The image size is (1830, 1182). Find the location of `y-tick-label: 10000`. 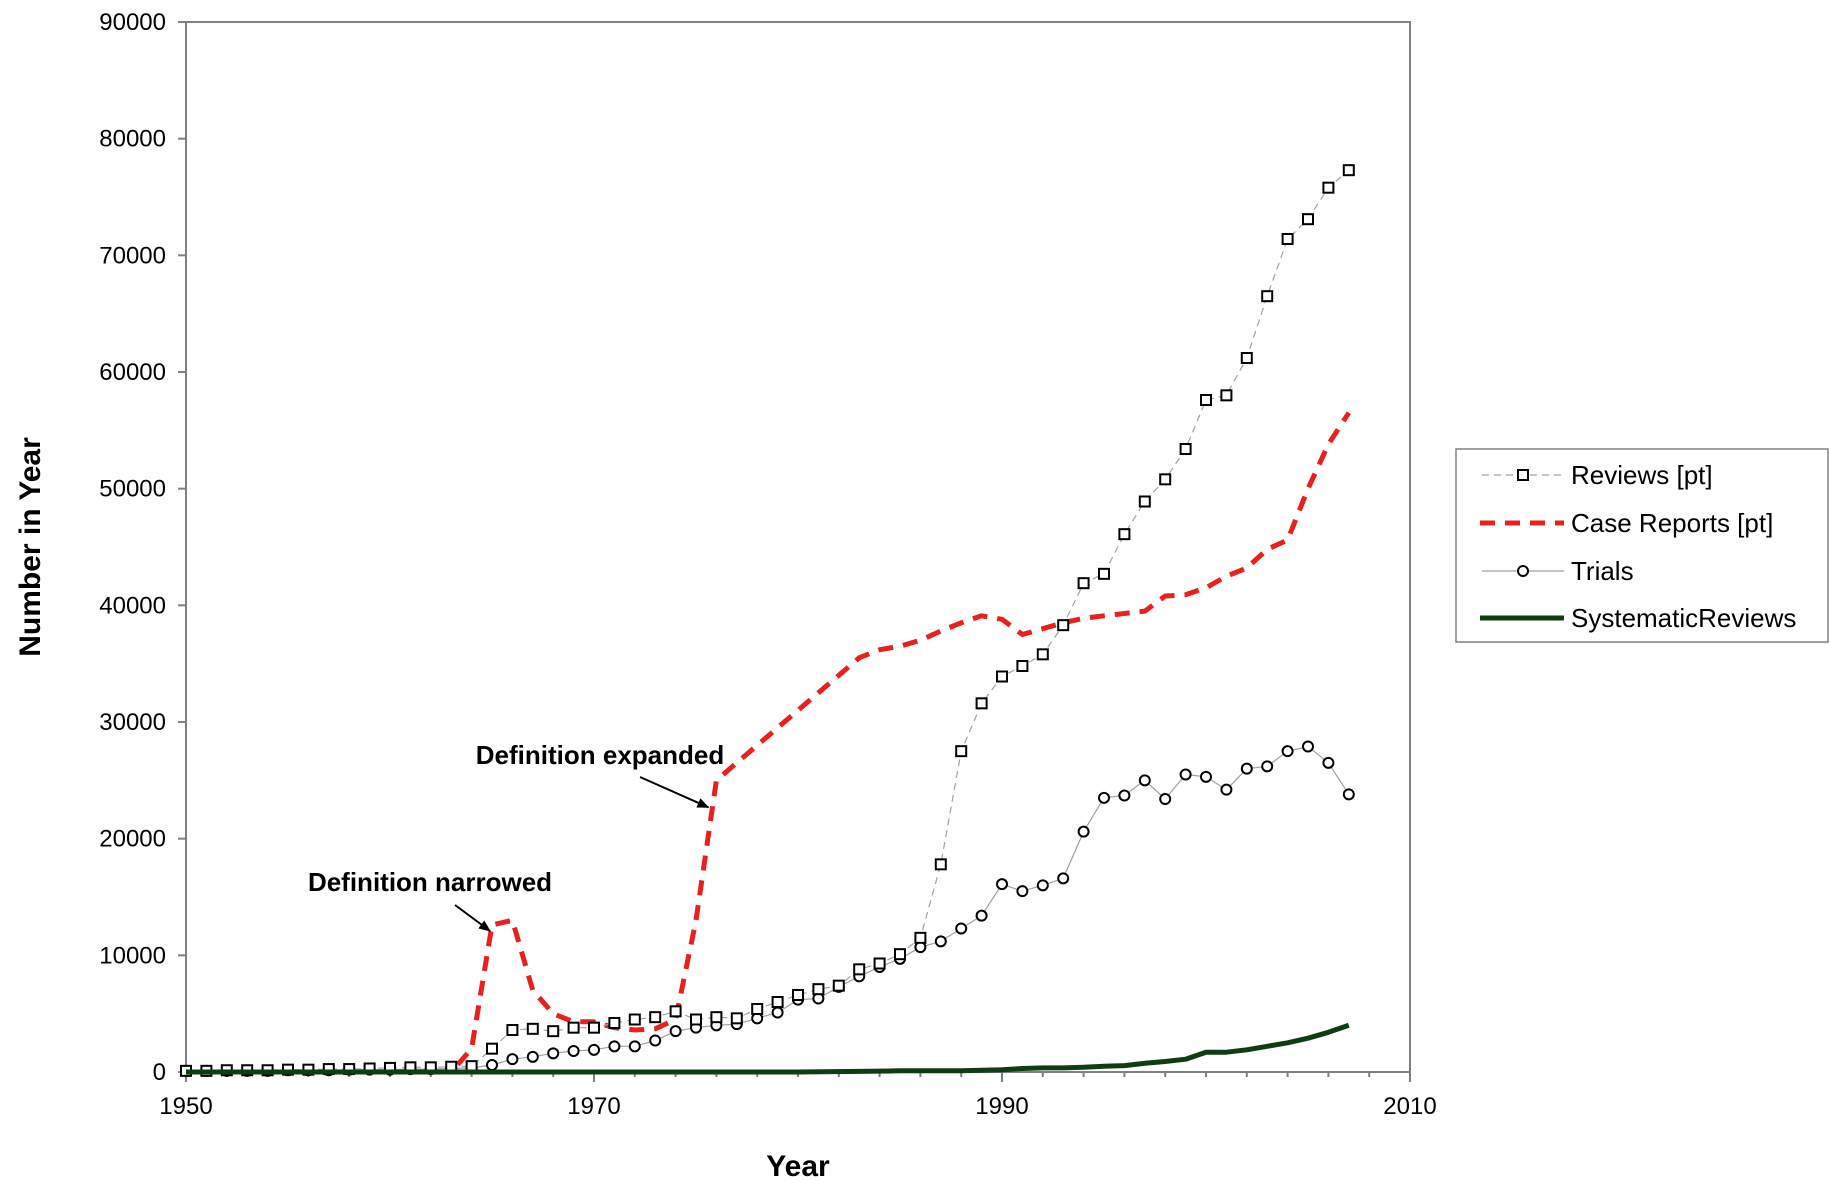

y-tick-label: 10000 is located at coordinates (132, 955).